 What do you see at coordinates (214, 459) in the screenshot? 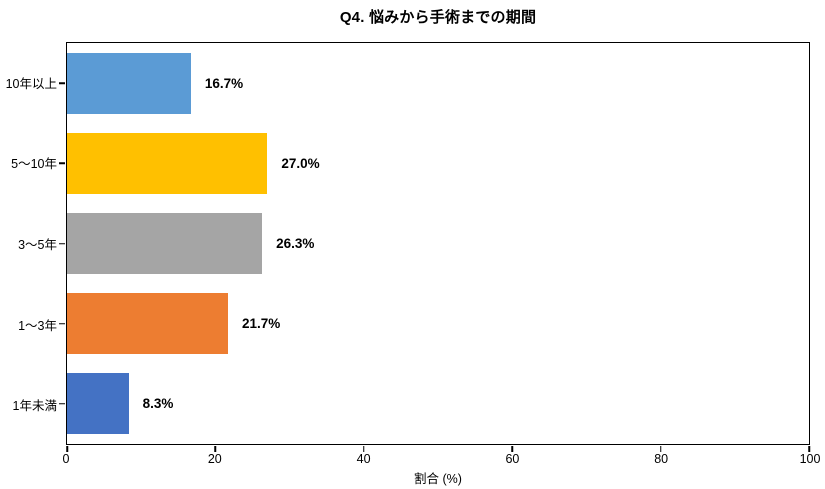
I see `x-axis-tick-label: 20` at bounding box center [214, 459].